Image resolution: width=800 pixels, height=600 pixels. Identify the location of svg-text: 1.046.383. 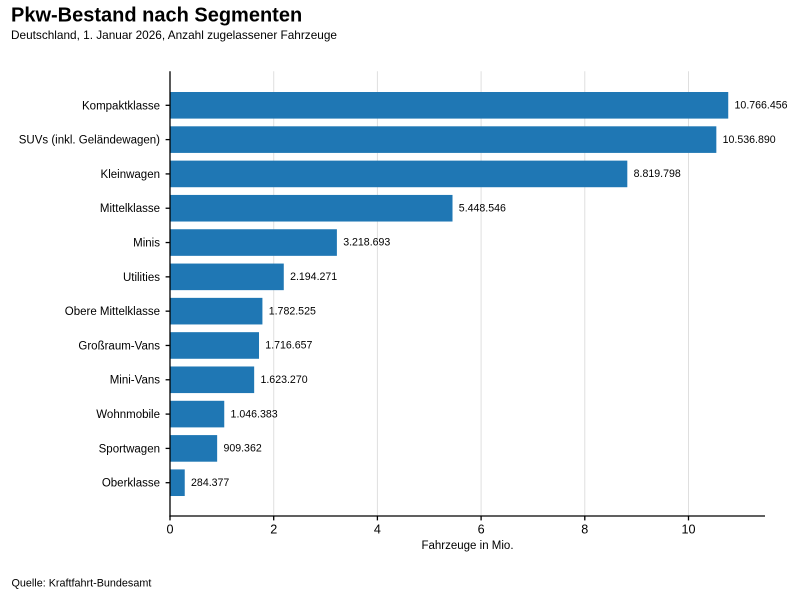
(254, 414).